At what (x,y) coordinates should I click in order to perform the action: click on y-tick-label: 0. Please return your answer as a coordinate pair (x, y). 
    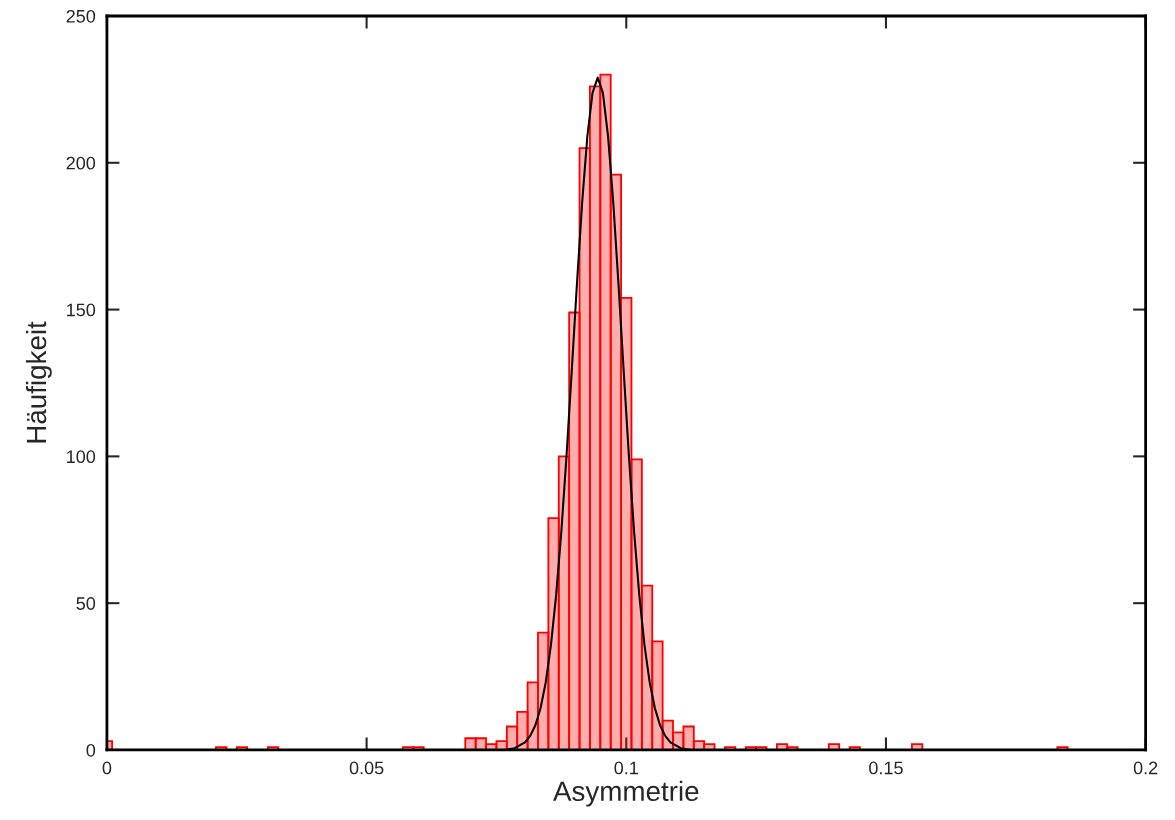
    Looking at the image, I should click on (91, 750).